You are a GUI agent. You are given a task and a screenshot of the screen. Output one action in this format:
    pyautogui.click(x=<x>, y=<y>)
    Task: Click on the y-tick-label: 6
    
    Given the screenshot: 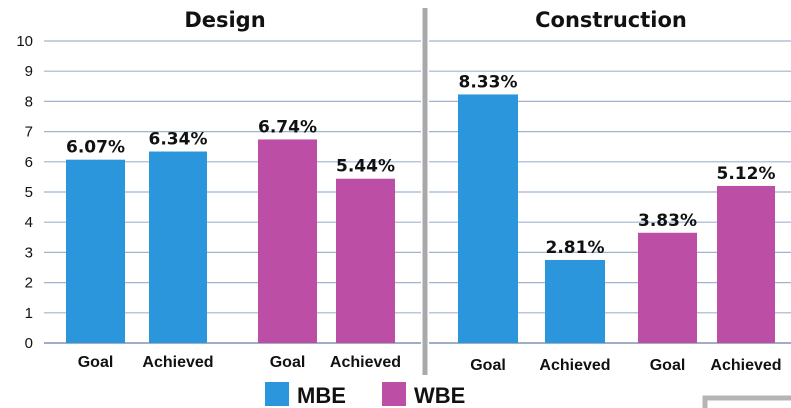 What is the action you would take?
    pyautogui.click(x=29, y=162)
    